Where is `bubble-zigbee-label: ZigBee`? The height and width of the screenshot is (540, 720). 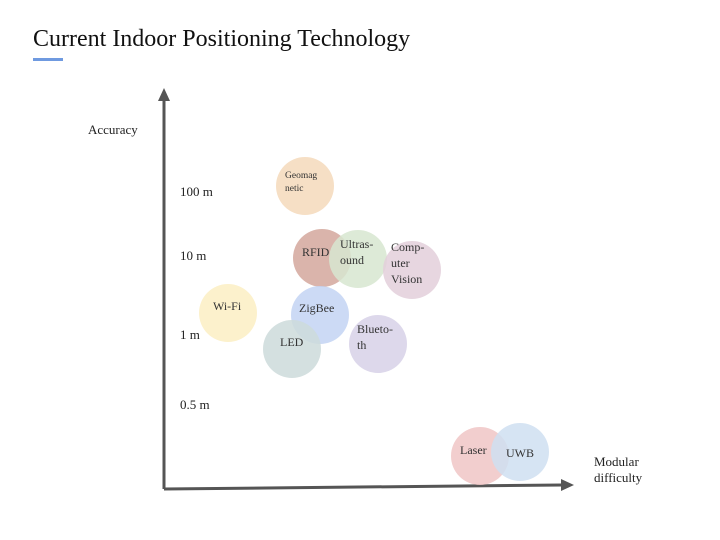
bubble-zigbee-label: ZigBee is located at coordinates (316, 308).